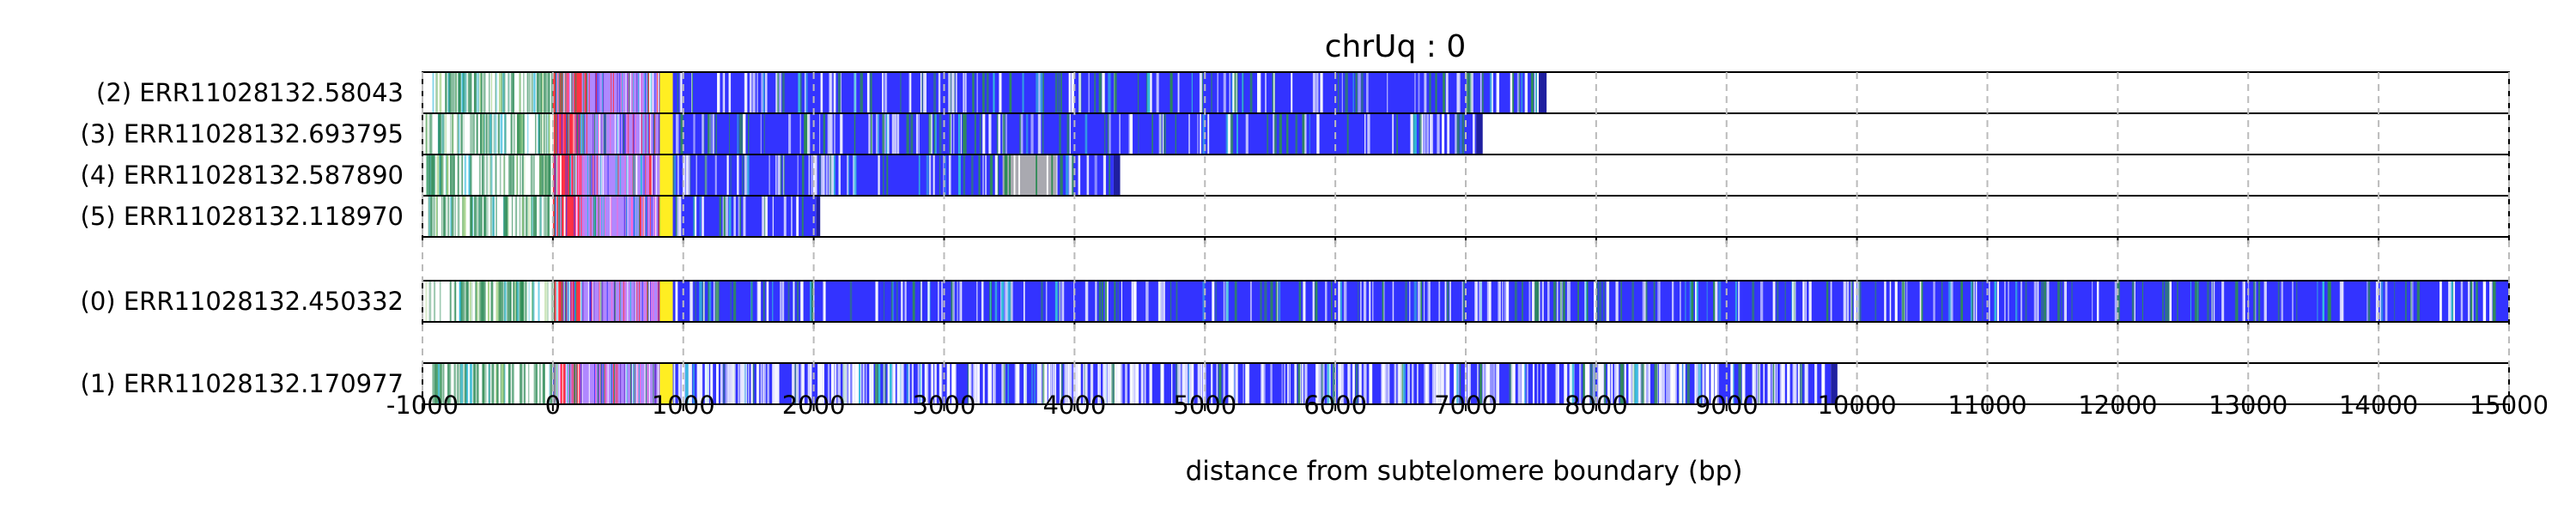 Image resolution: width=2576 pixels, height=515 pixels. Describe the element at coordinates (666, 133) in the screenshot. I see `yellow-motif-block` at that location.